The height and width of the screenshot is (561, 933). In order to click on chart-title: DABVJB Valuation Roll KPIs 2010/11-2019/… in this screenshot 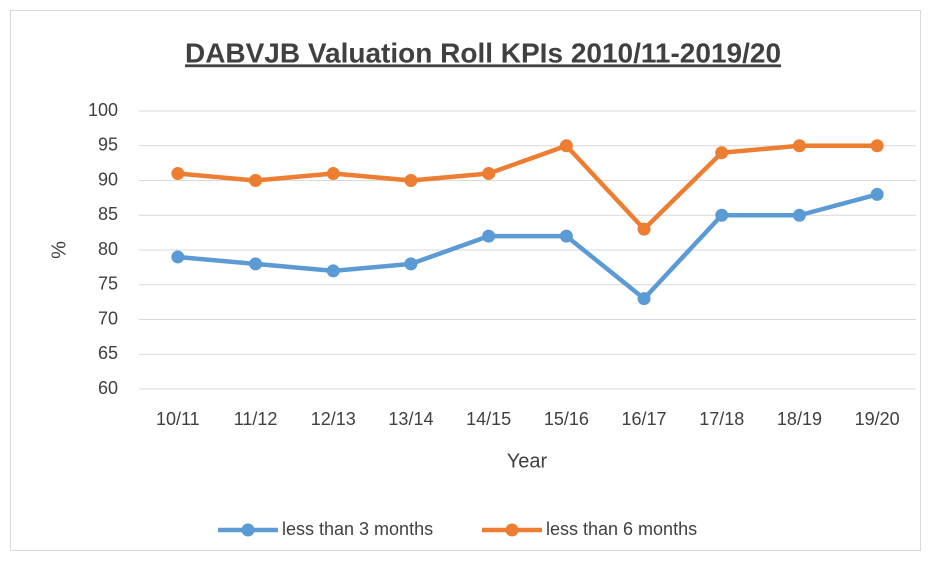, I will do `click(483, 52)`.